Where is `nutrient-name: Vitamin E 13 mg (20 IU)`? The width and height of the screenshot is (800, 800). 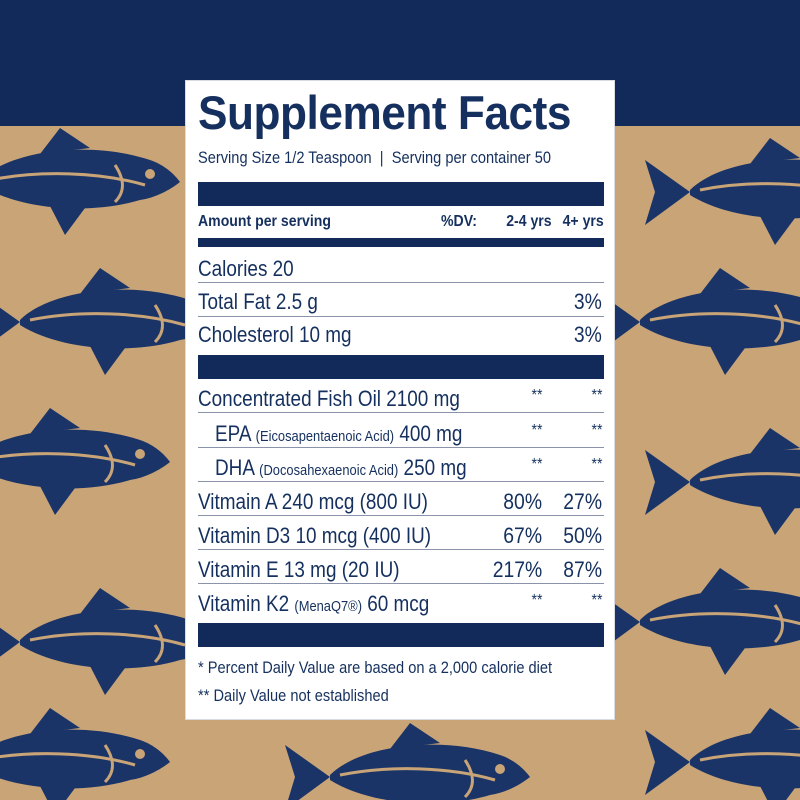
nutrient-name: Vitamin E 13 mg (20 IU) is located at coordinates (299, 569).